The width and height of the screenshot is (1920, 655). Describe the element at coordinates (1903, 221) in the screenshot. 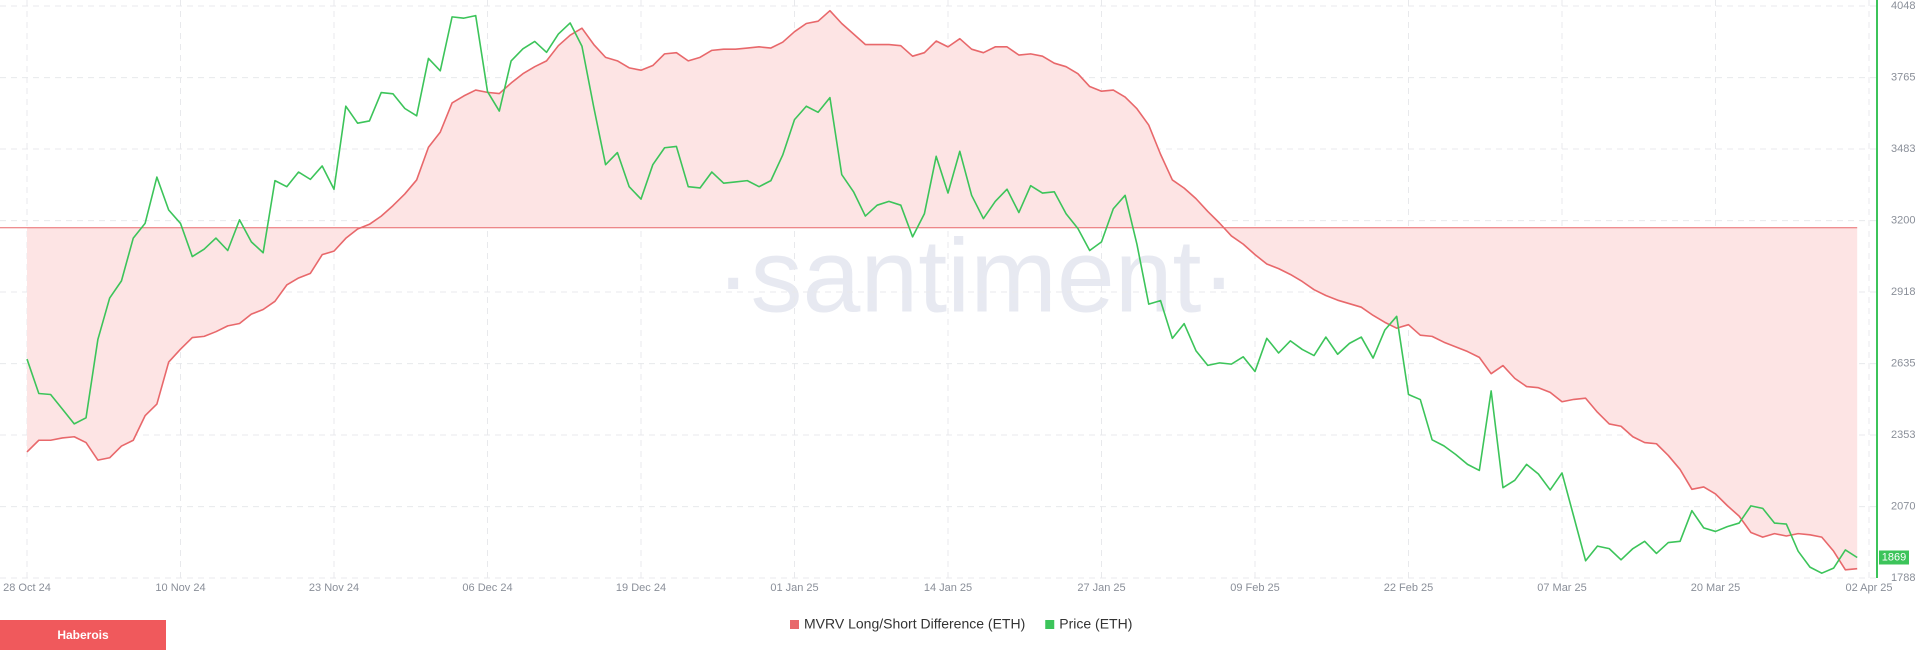

I see `y2-tick-label: 3200` at that location.